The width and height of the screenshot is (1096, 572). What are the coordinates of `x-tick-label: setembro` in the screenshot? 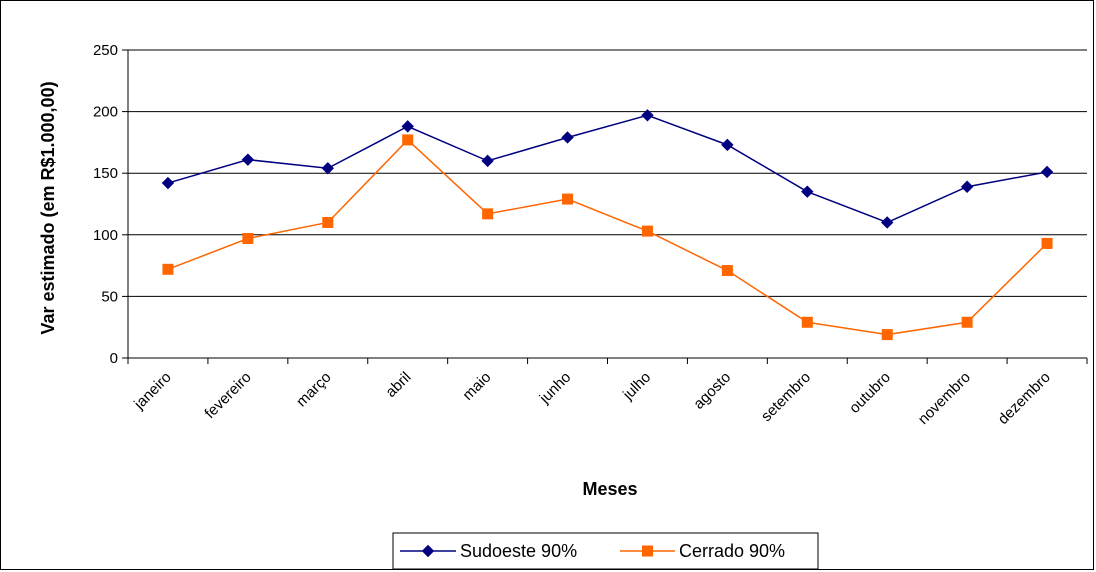 It's located at (786, 397).